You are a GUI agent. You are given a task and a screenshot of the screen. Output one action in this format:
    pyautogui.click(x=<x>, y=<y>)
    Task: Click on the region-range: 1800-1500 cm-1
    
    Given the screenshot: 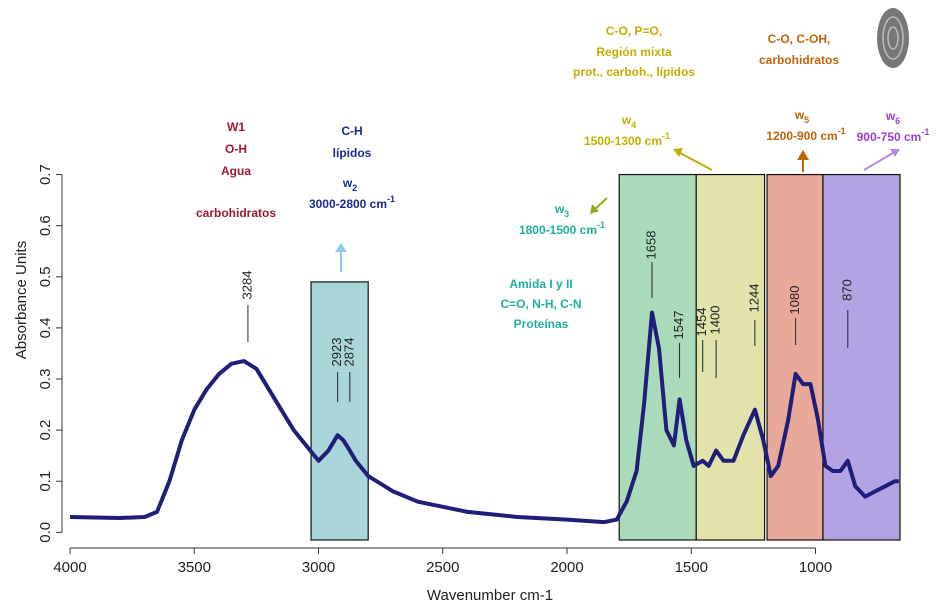 What is the action you would take?
    pyautogui.click(x=562, y=228)
    